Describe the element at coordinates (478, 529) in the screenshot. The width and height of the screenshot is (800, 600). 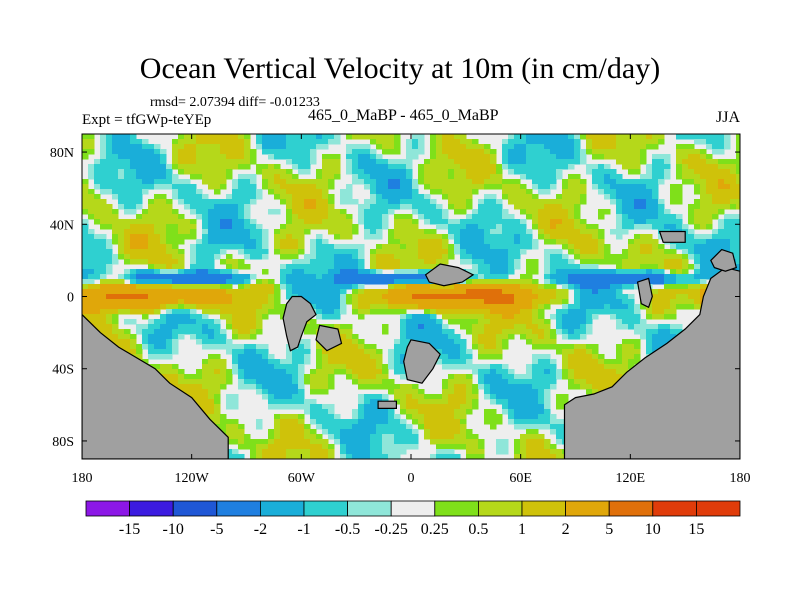
I see `colorbar-label: 0.5` at that location.